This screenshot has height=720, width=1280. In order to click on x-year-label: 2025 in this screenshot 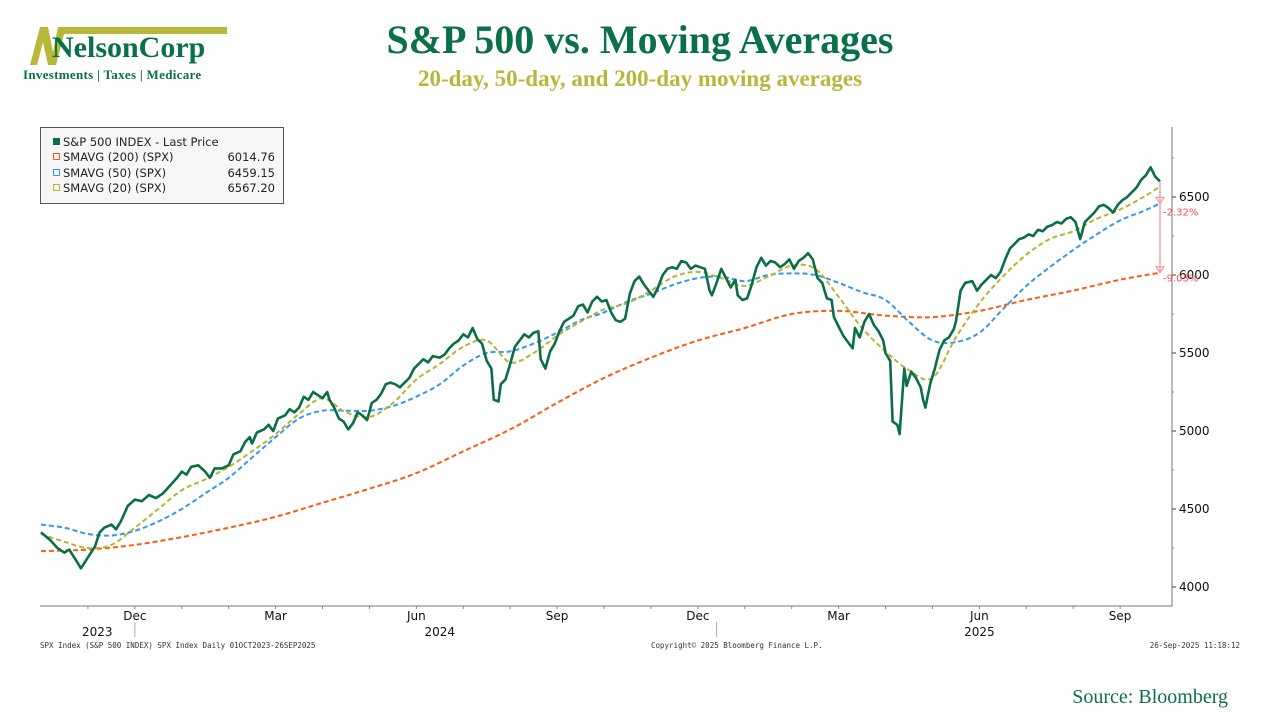, I will do `click(979, 632)`.